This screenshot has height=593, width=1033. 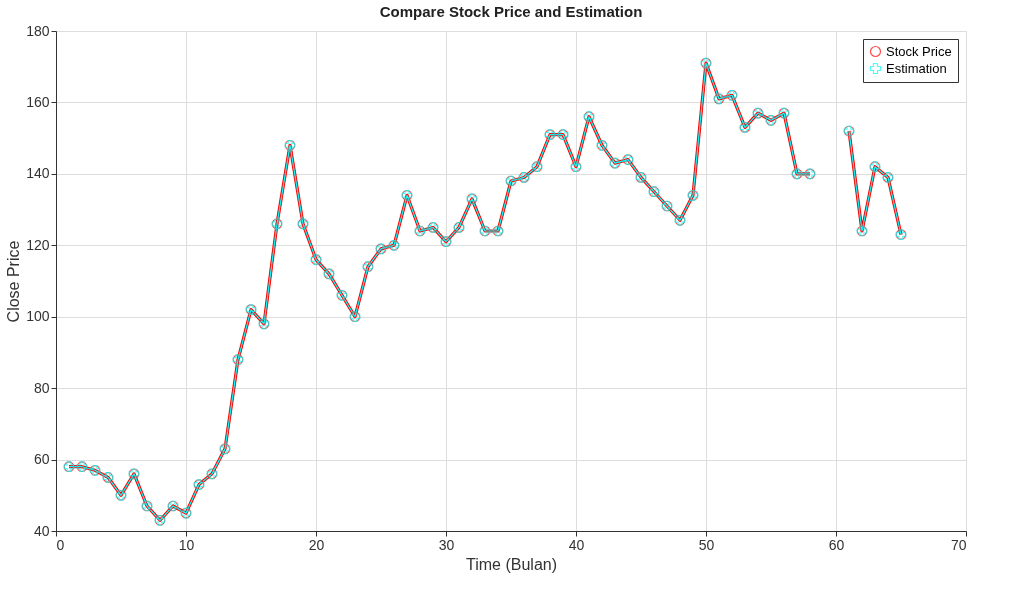 I want to click on y-tick-label: 180, so click(x=38, y=30).